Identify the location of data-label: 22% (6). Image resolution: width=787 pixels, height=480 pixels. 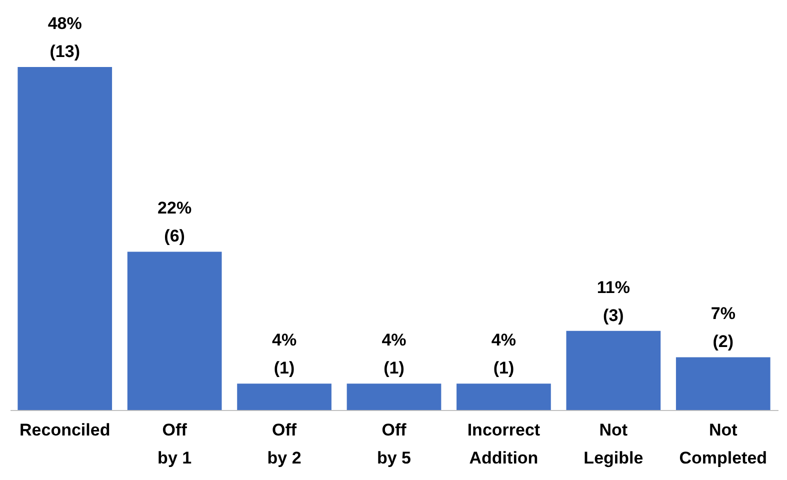
(175, 222).